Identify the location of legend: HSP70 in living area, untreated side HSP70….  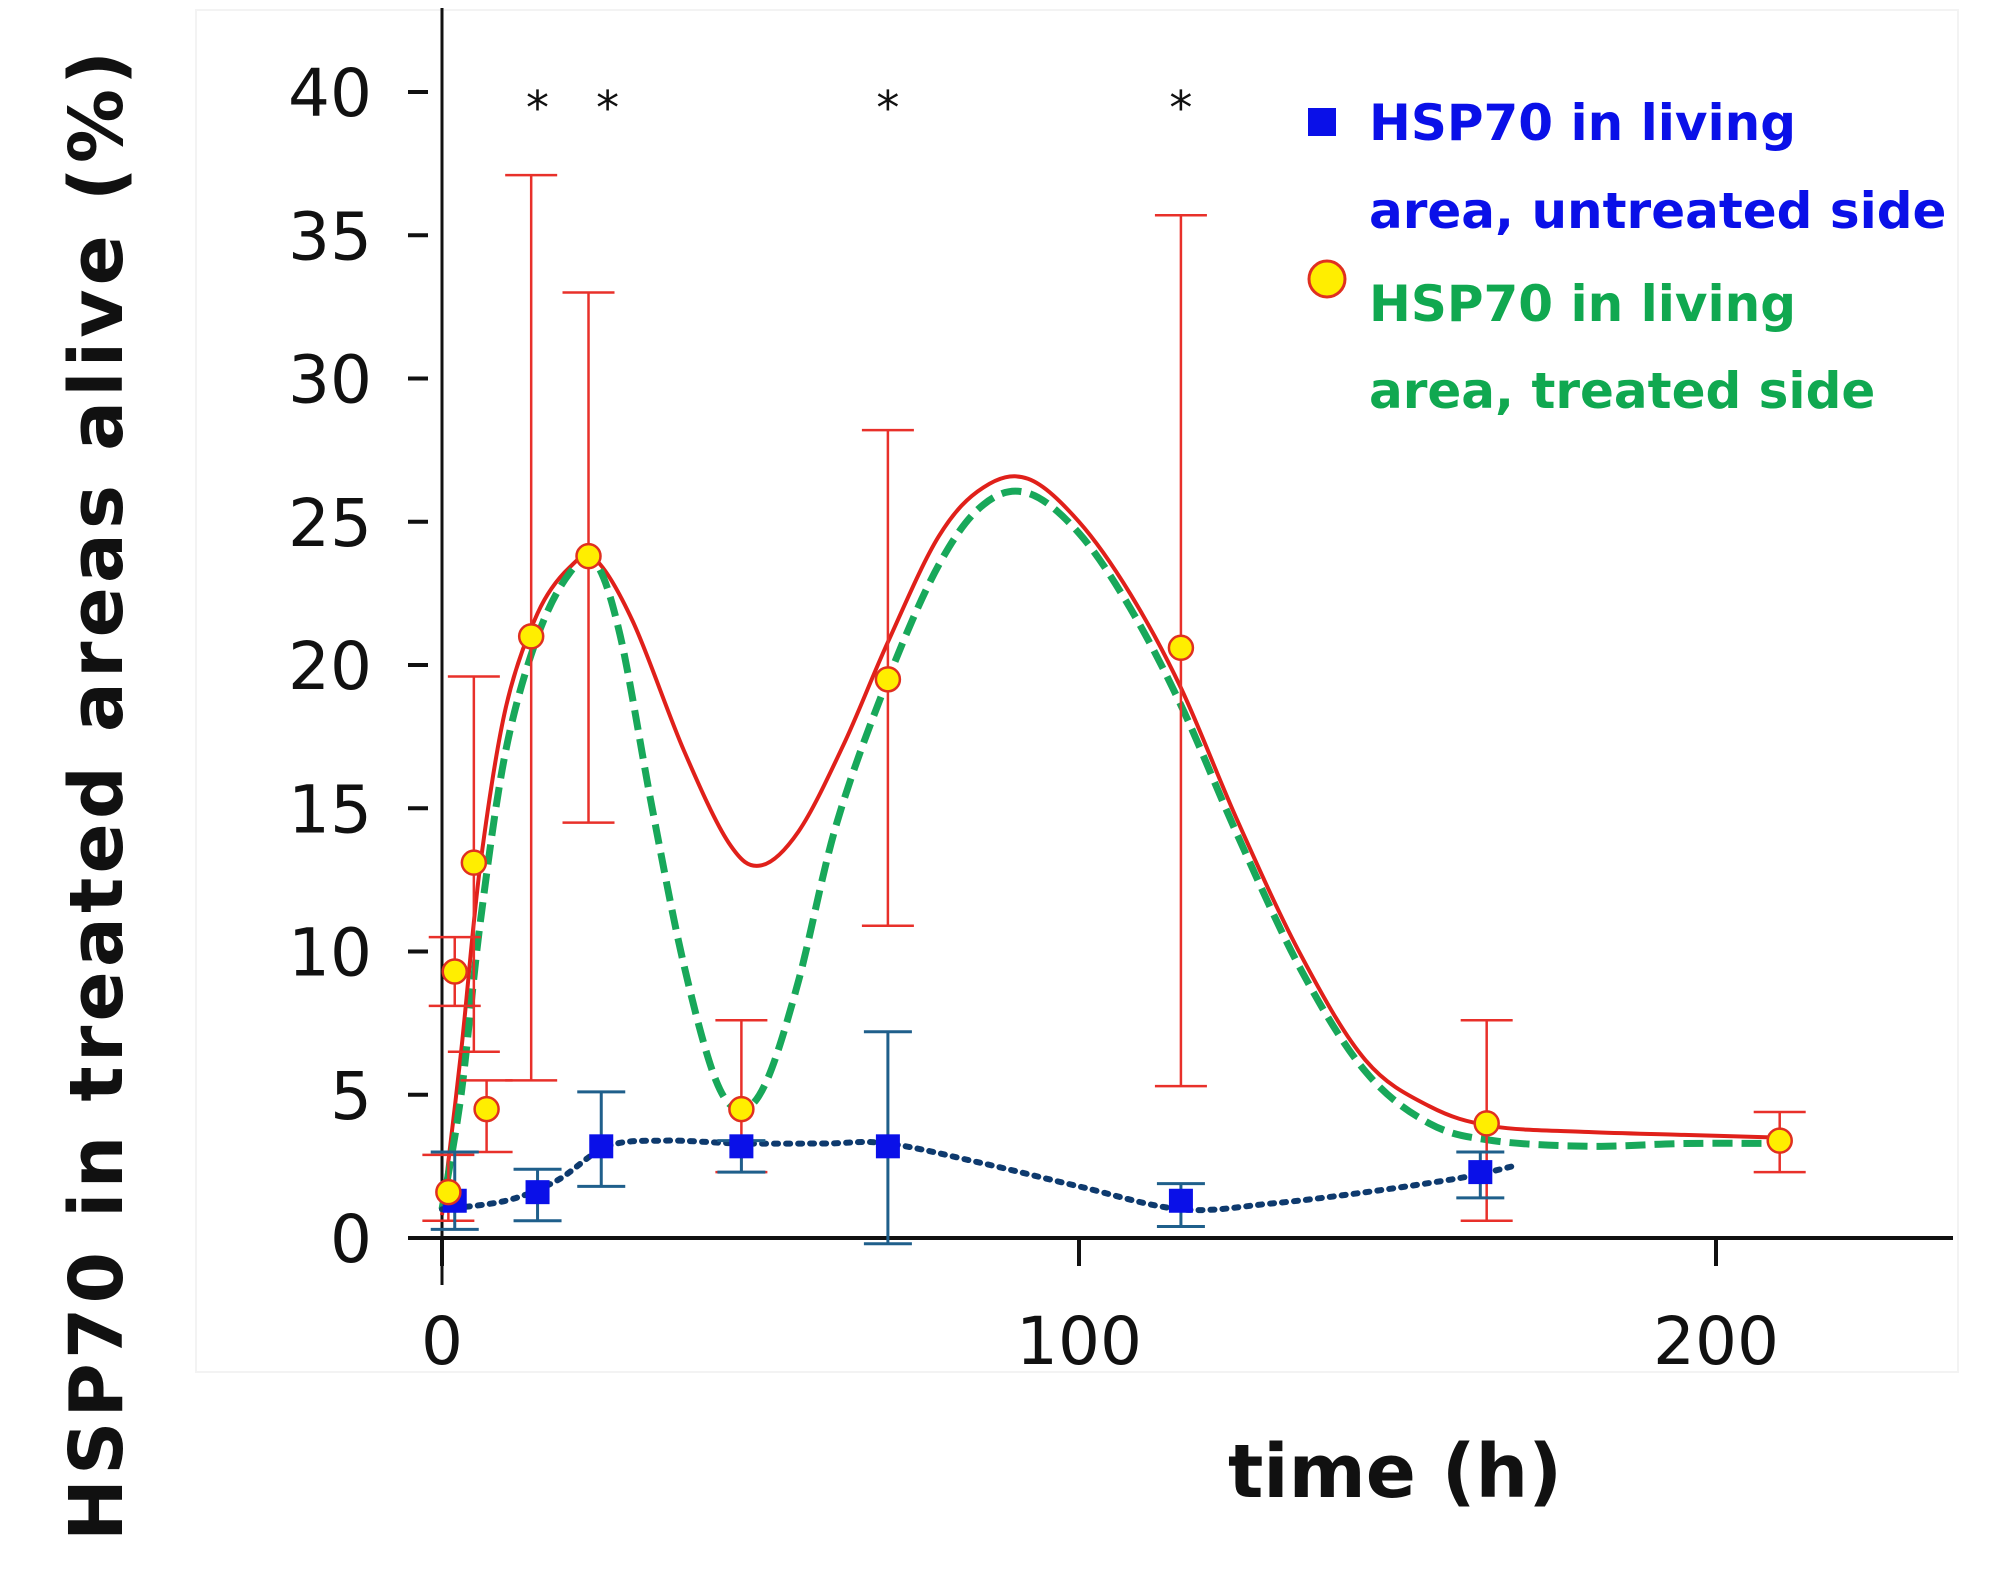
(1626, 257).